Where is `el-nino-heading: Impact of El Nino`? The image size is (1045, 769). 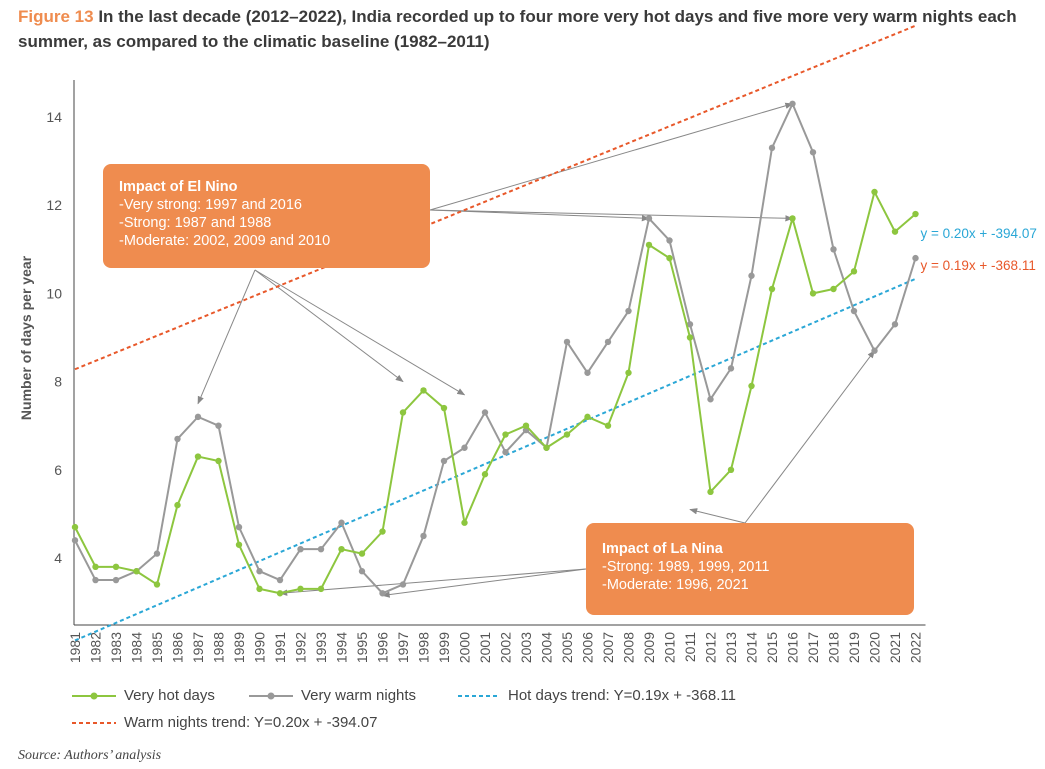 el-nino-heading: Impact of El Nino is located at coordinates (178, 187).